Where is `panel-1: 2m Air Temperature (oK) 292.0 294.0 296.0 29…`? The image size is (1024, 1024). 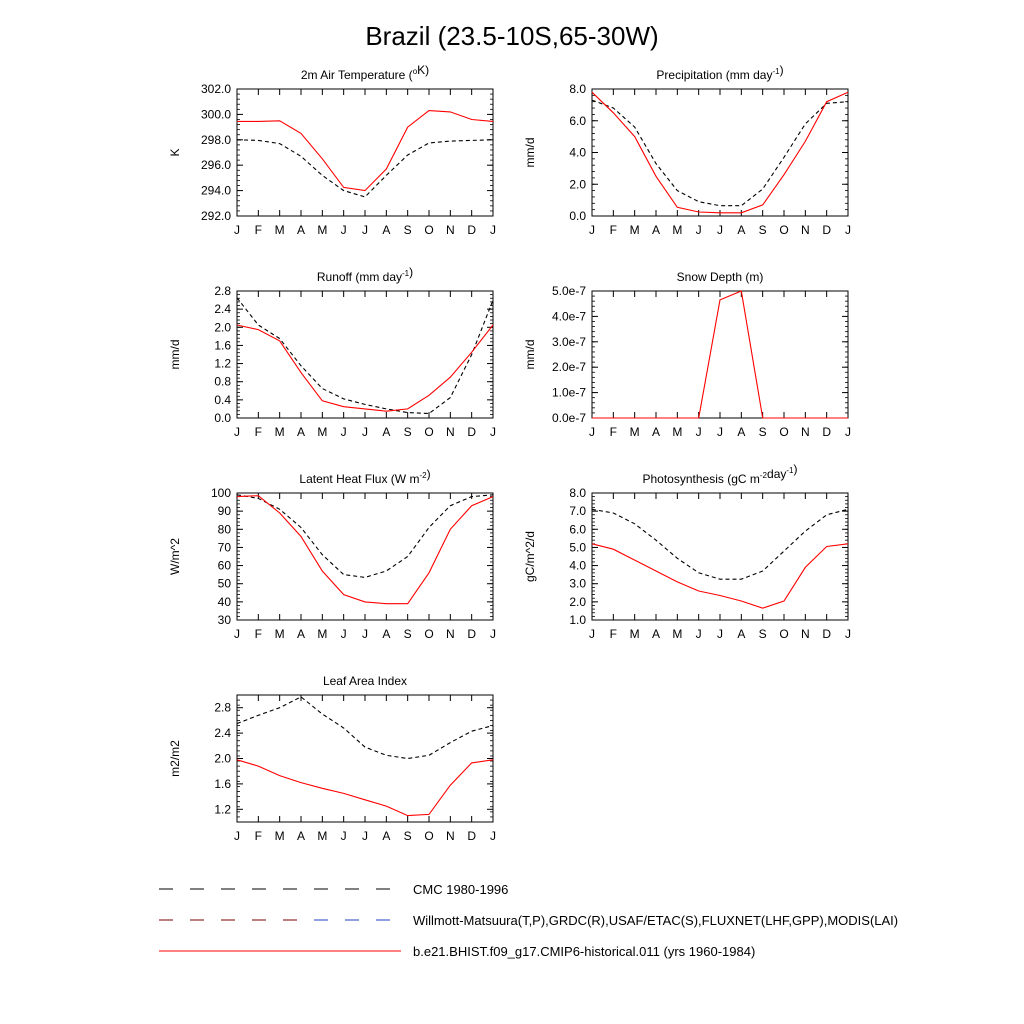
panel-1: 2m Air Temperature (oK) 292.0 294.0 296.0 29… is located at coordinates (332, 150).